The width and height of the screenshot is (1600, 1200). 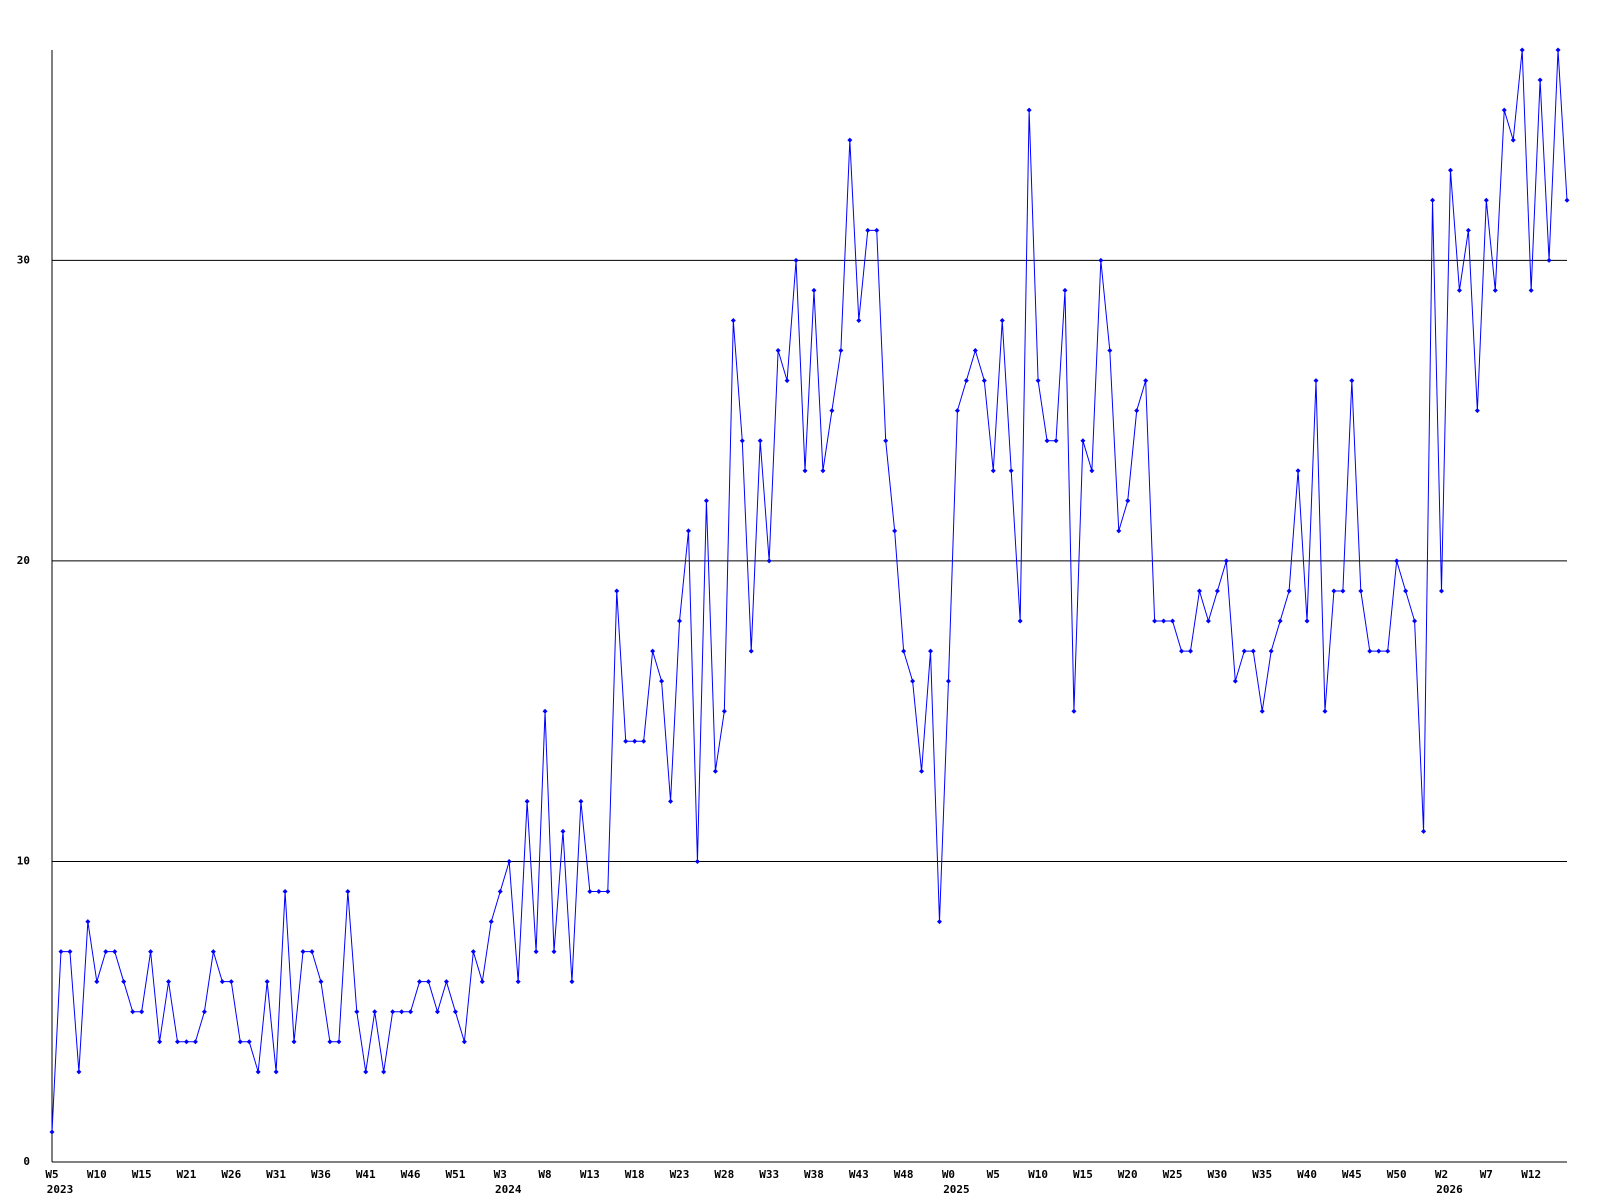 What do you see at coordinates (276, 1174) in the screenshot?
I see `x-tick-label: W31` at bounding box center [276, 1174].